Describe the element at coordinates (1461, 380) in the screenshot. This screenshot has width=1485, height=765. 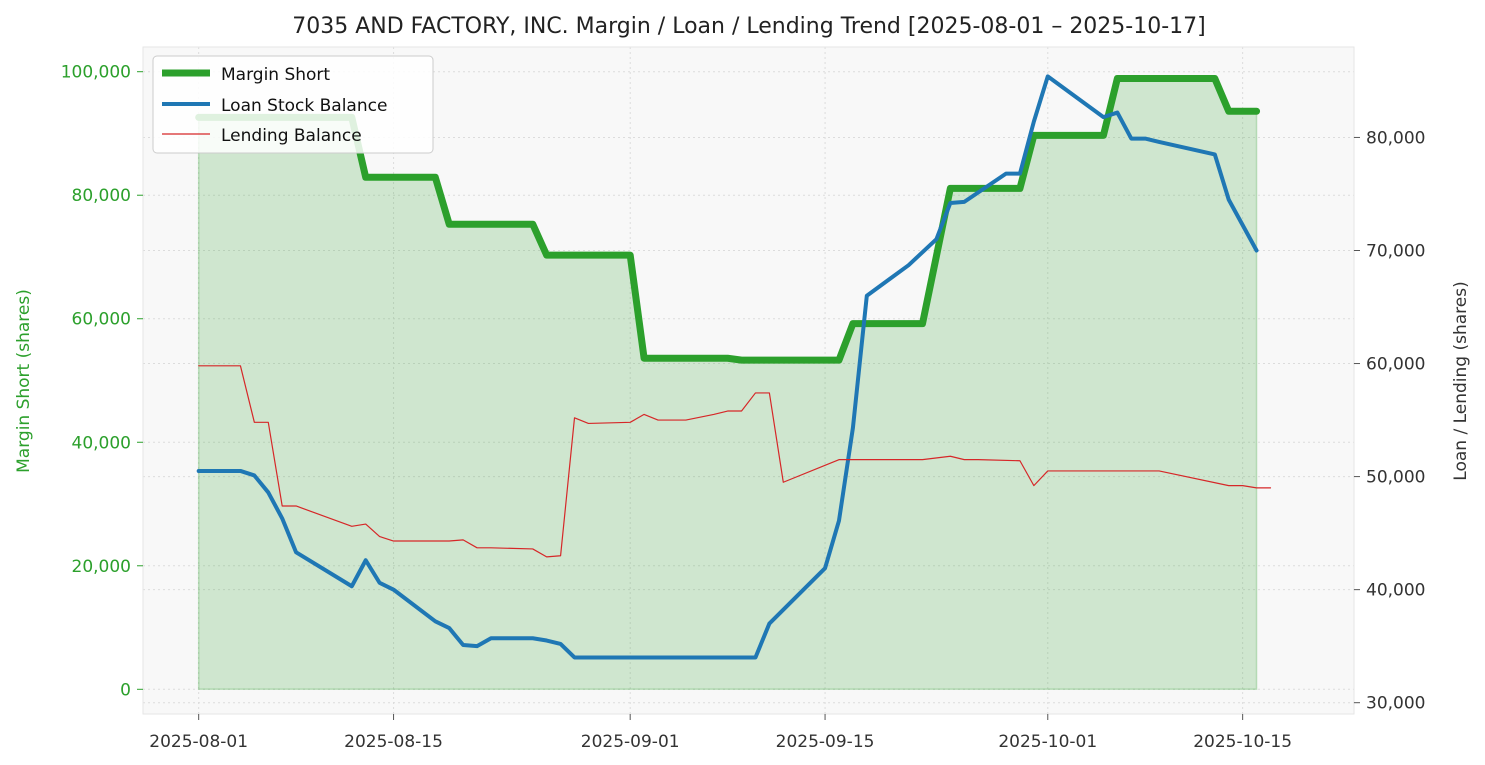
I see `y-axis-right-label: Loan / Lending (shares)` at that location.